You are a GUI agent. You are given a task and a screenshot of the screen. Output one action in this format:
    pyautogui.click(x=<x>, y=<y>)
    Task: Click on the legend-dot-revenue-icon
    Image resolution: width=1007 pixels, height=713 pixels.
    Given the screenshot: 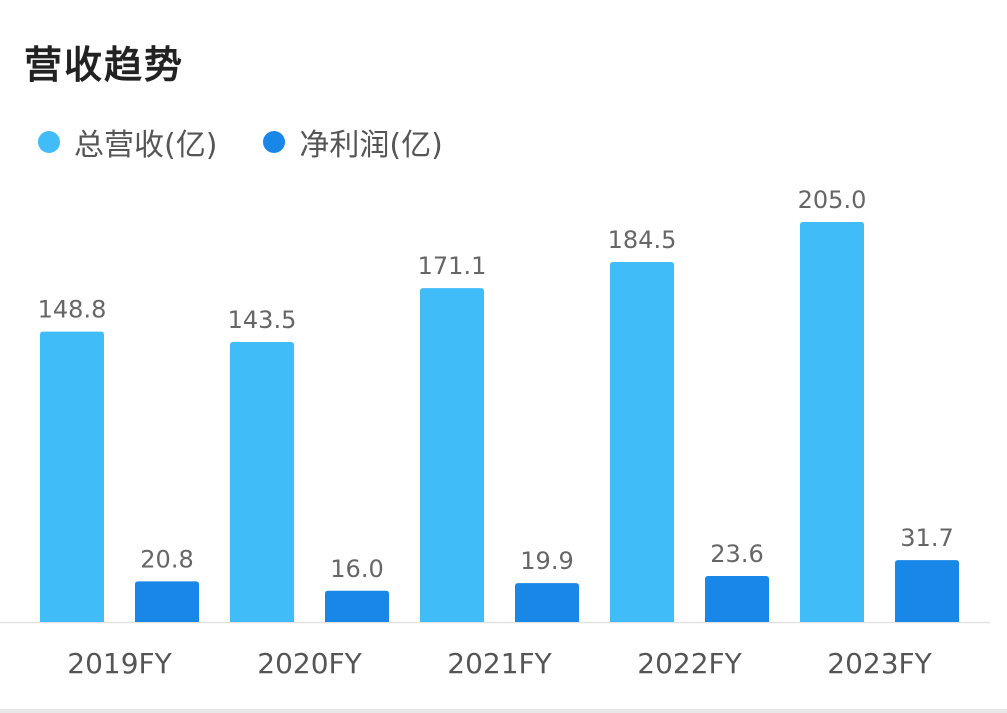 What is the action you would take?
    pyautogui.click(x=49, y=142)
    